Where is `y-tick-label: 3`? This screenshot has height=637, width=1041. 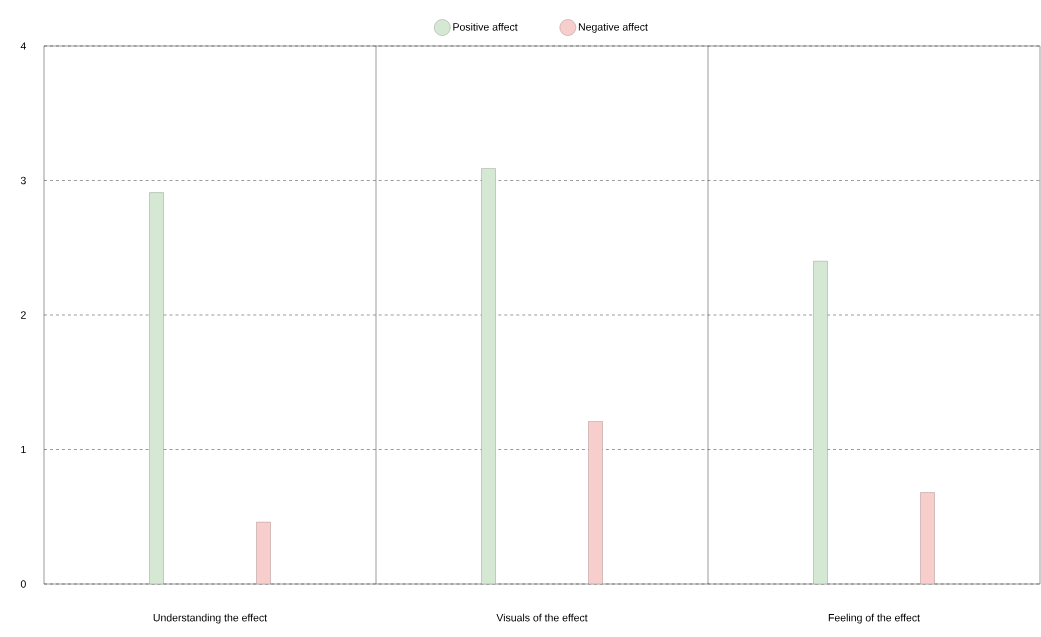 y-tick-label: 3 is located at coordinates (23, 180).